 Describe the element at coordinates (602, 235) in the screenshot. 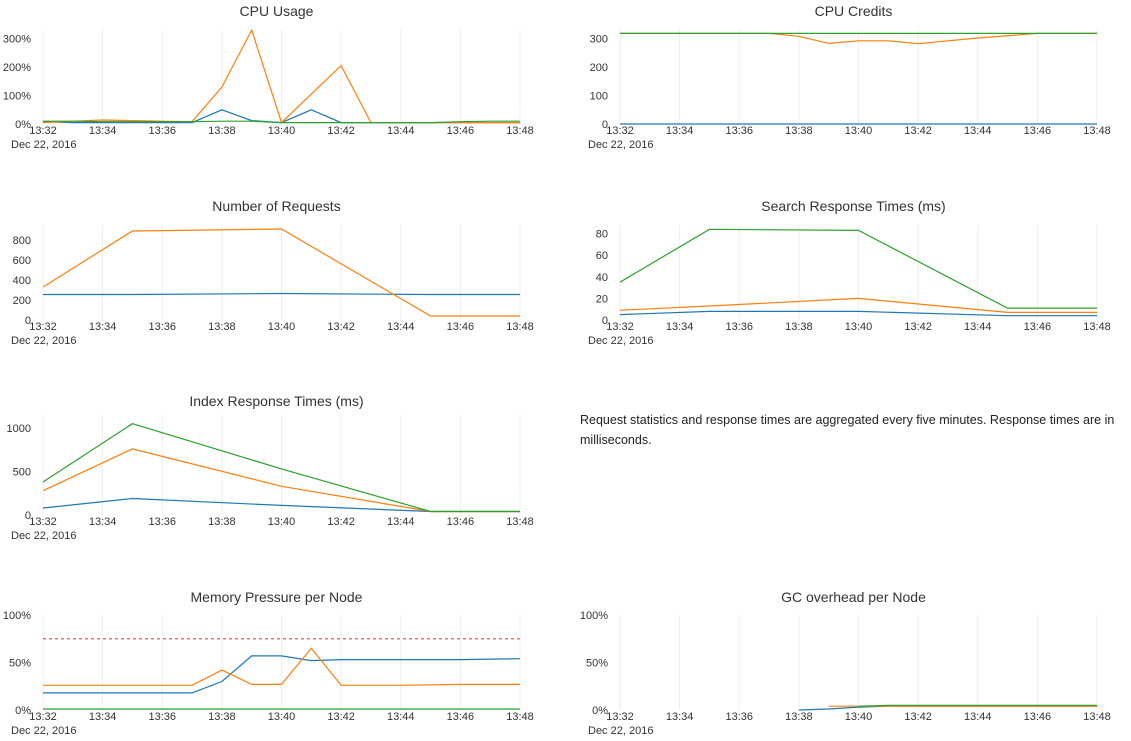

I see `y-tick-label: 80` at that location.